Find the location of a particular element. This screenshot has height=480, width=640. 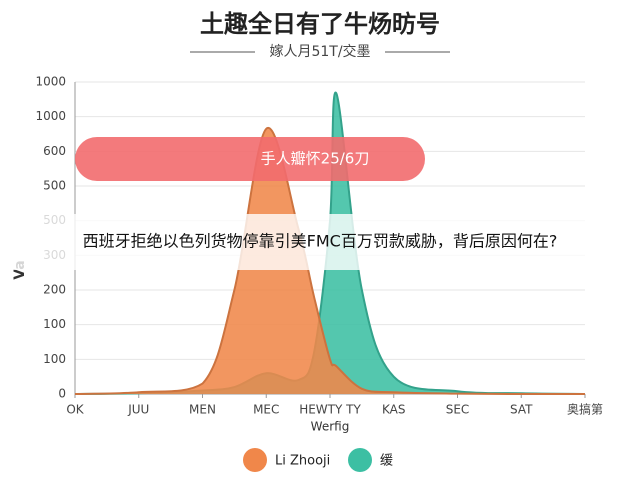

x-tick-label: SAT is located at coordinates (521, 410).